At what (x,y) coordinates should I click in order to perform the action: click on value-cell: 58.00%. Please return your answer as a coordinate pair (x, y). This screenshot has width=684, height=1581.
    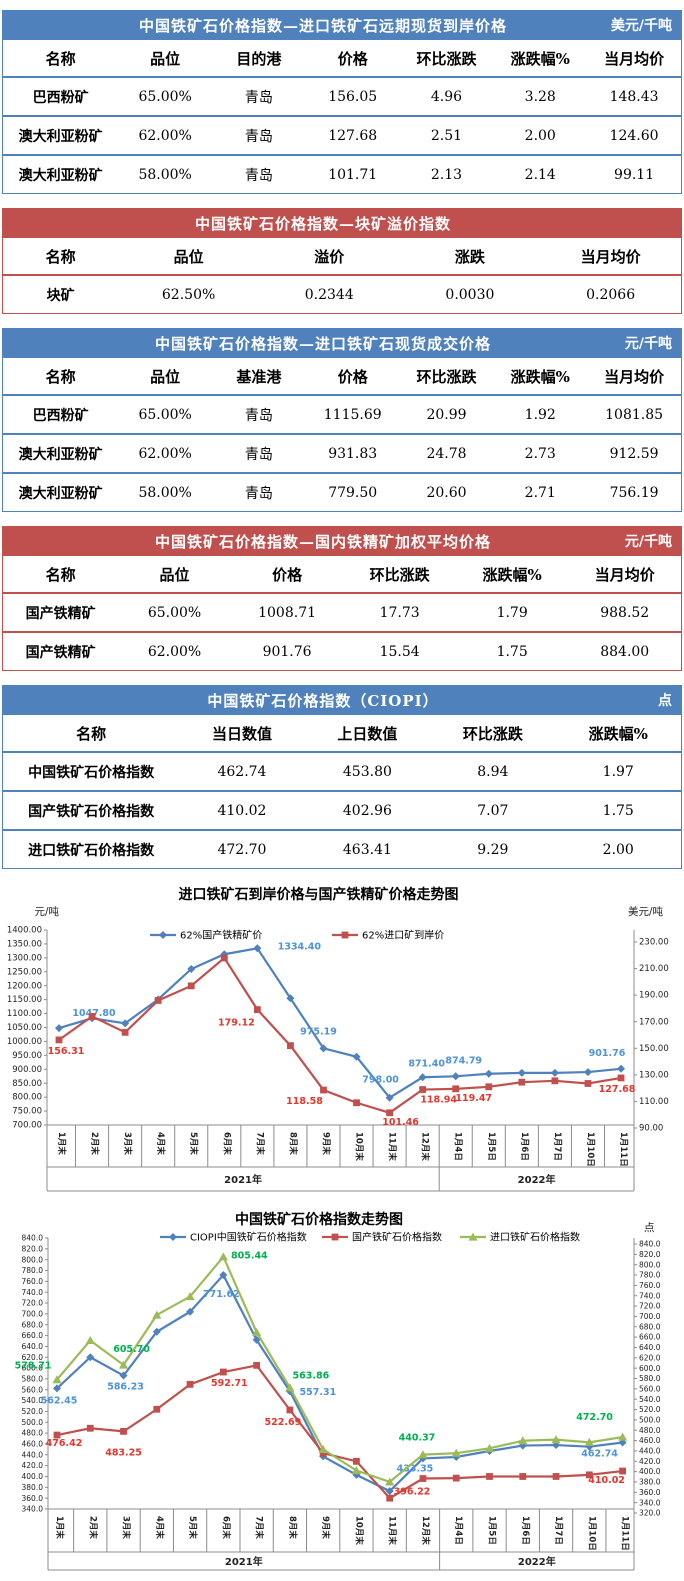
    Looking at the image, I should click on (165, 492).